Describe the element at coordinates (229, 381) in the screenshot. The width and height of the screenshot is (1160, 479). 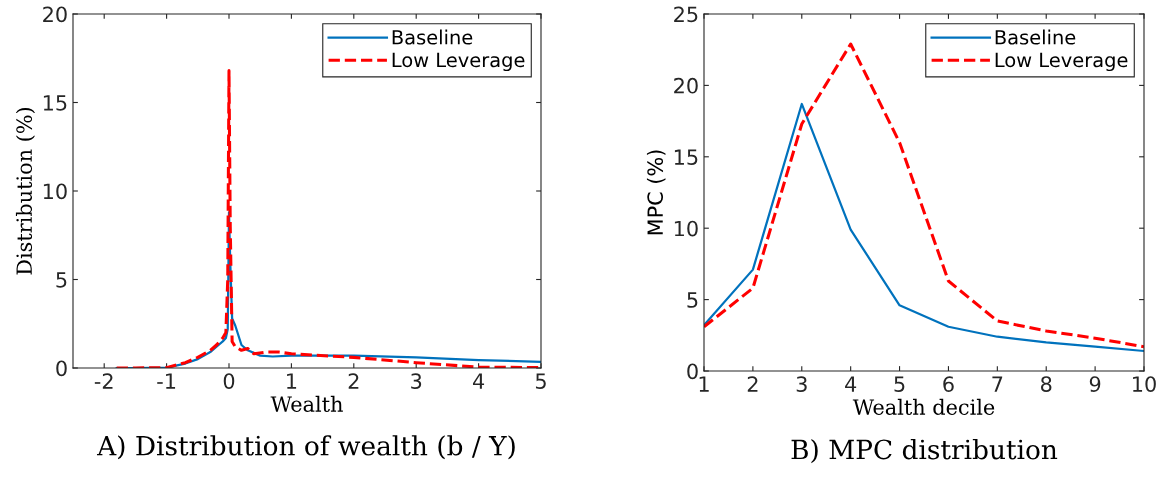
I see `x-tick-label: 0` at that location.